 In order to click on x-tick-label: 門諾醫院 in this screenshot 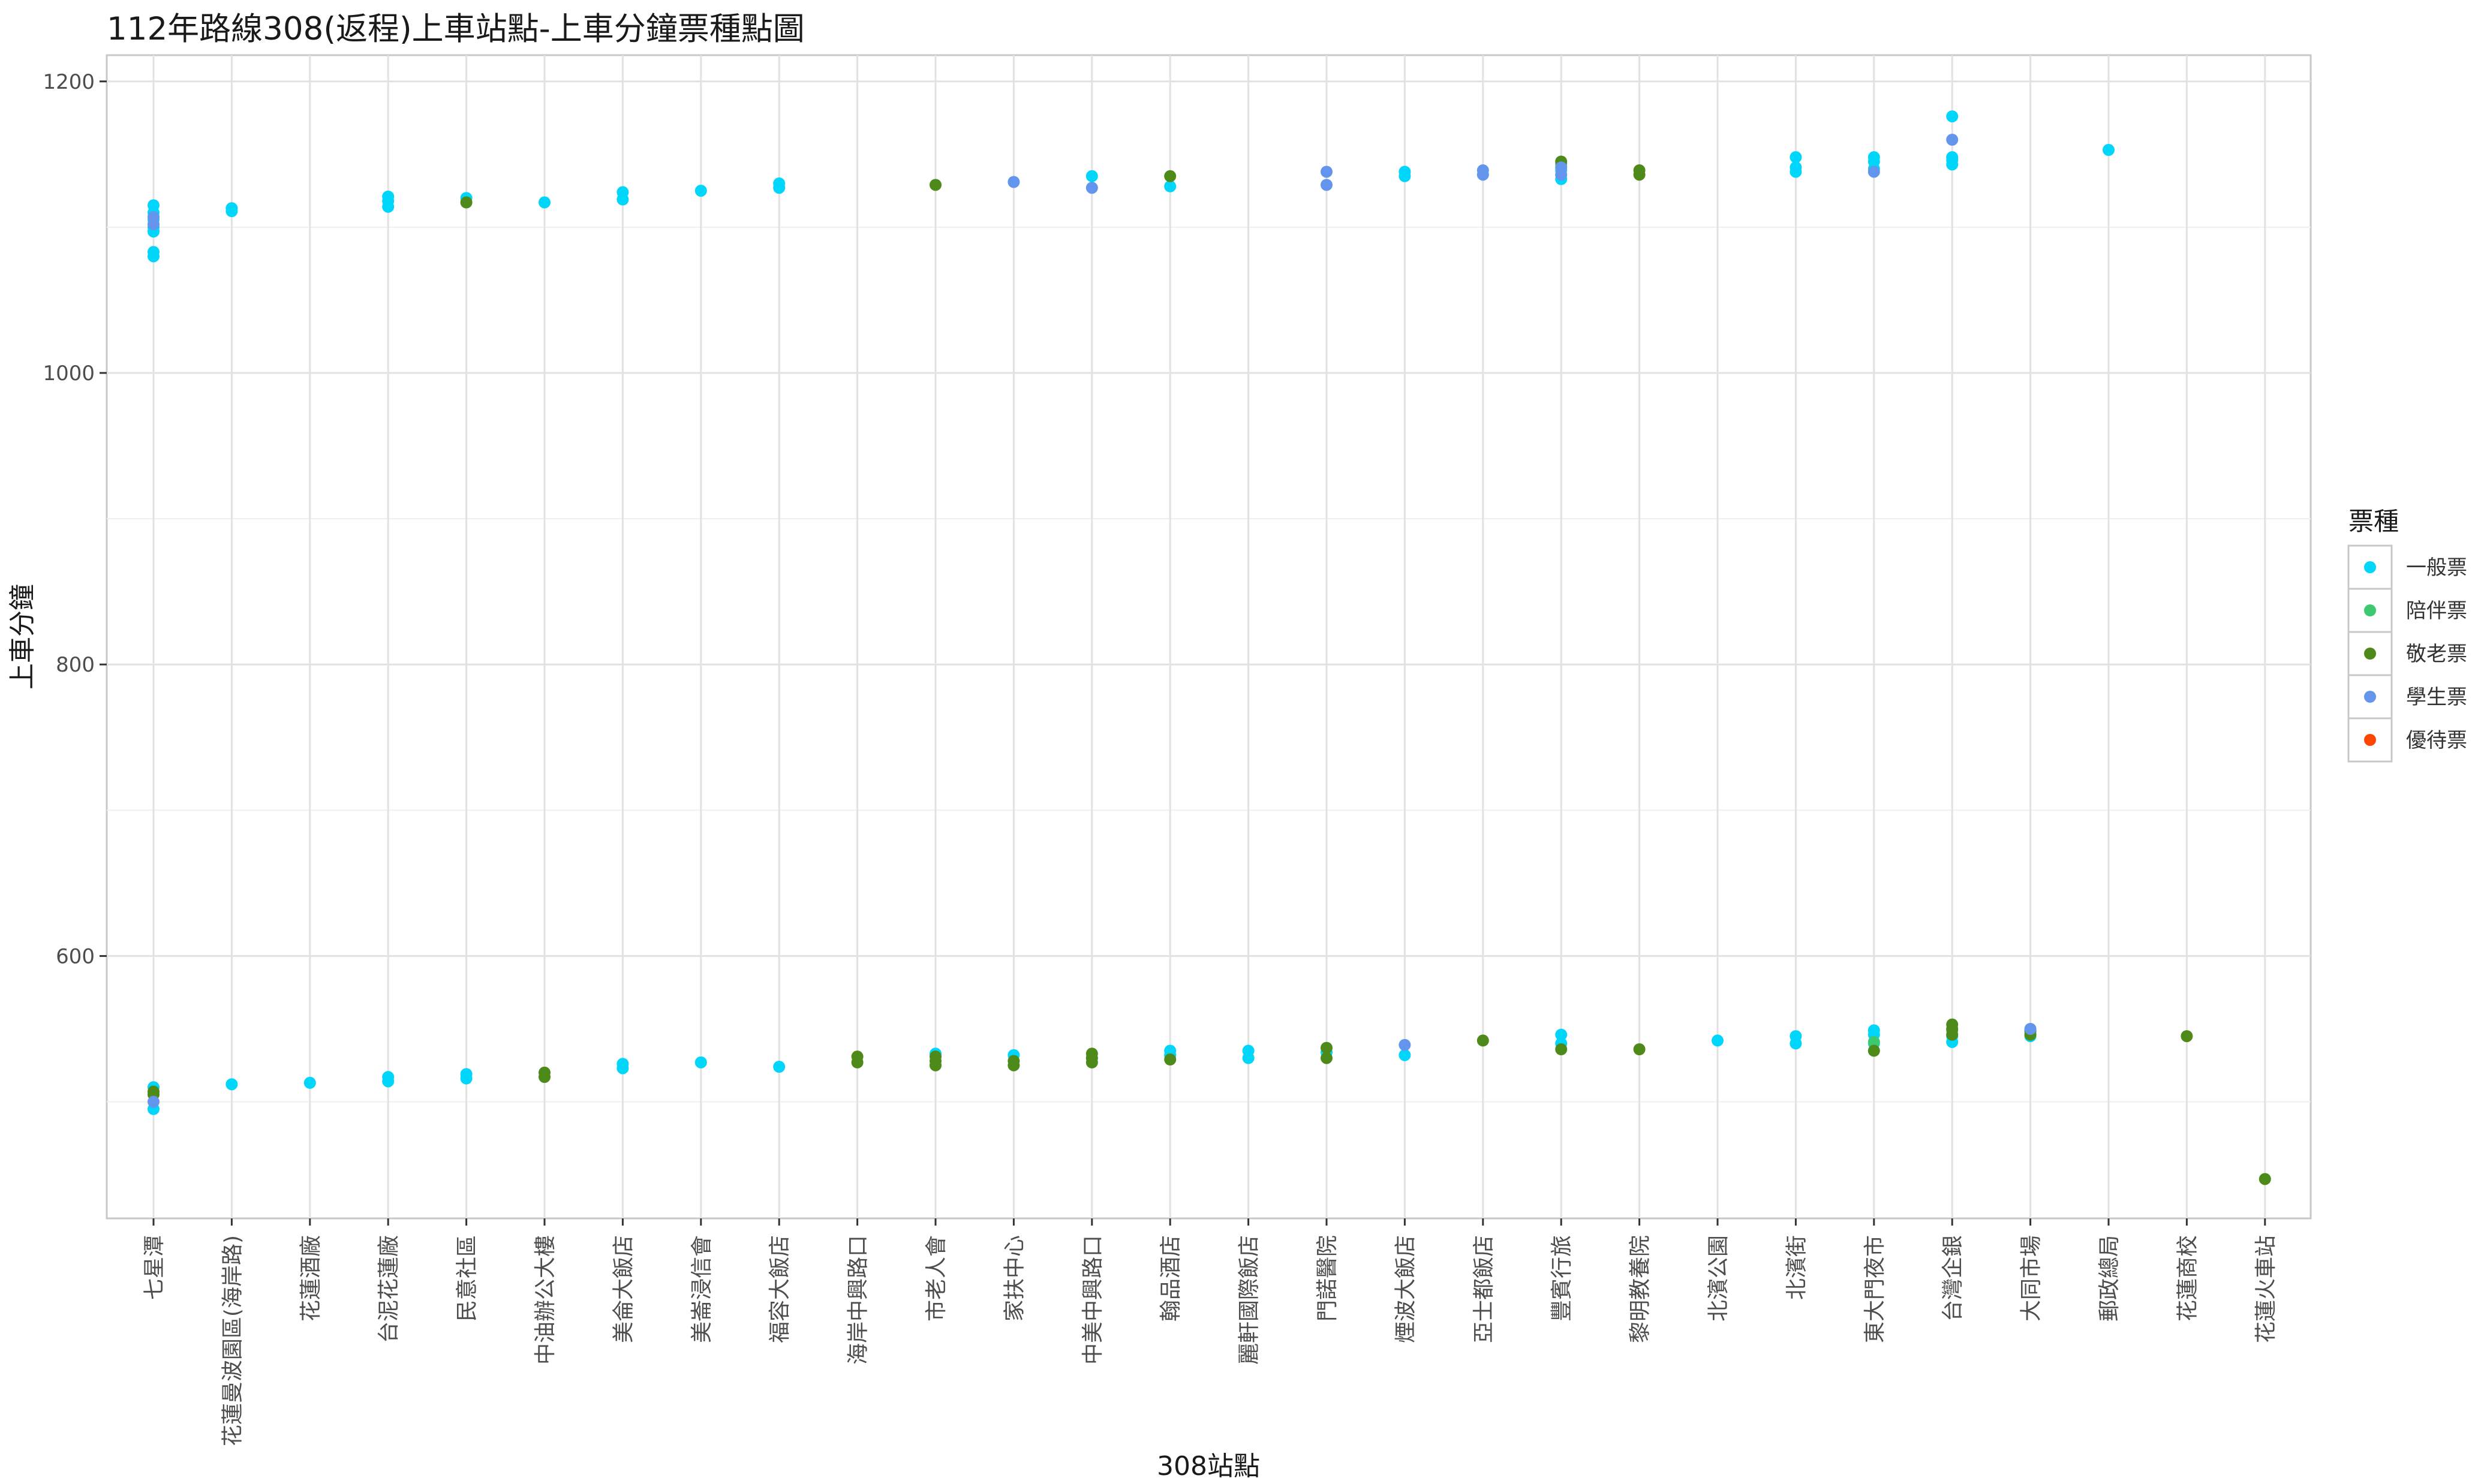, I will do `click(1327, 1278)`.